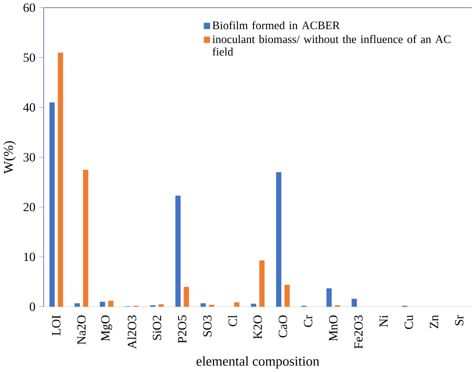 This screenshot has height=372, width=472. Describe the element at coordinates (81, 329) in the screenshot. I see `x-tick-label: Na2O` at that location.